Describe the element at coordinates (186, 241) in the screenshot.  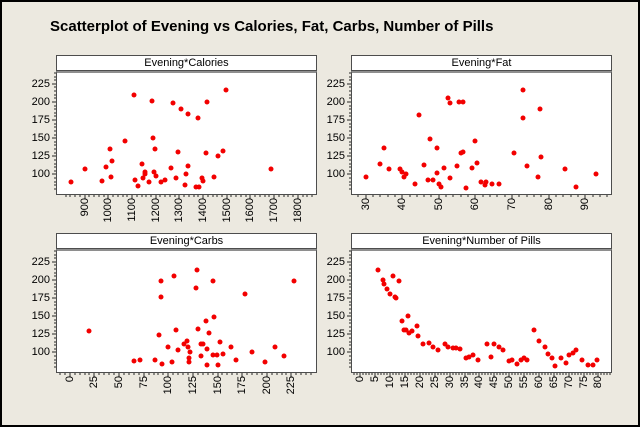
I see `panel-title-evening-carbs: Evening*Carbs` at that location.